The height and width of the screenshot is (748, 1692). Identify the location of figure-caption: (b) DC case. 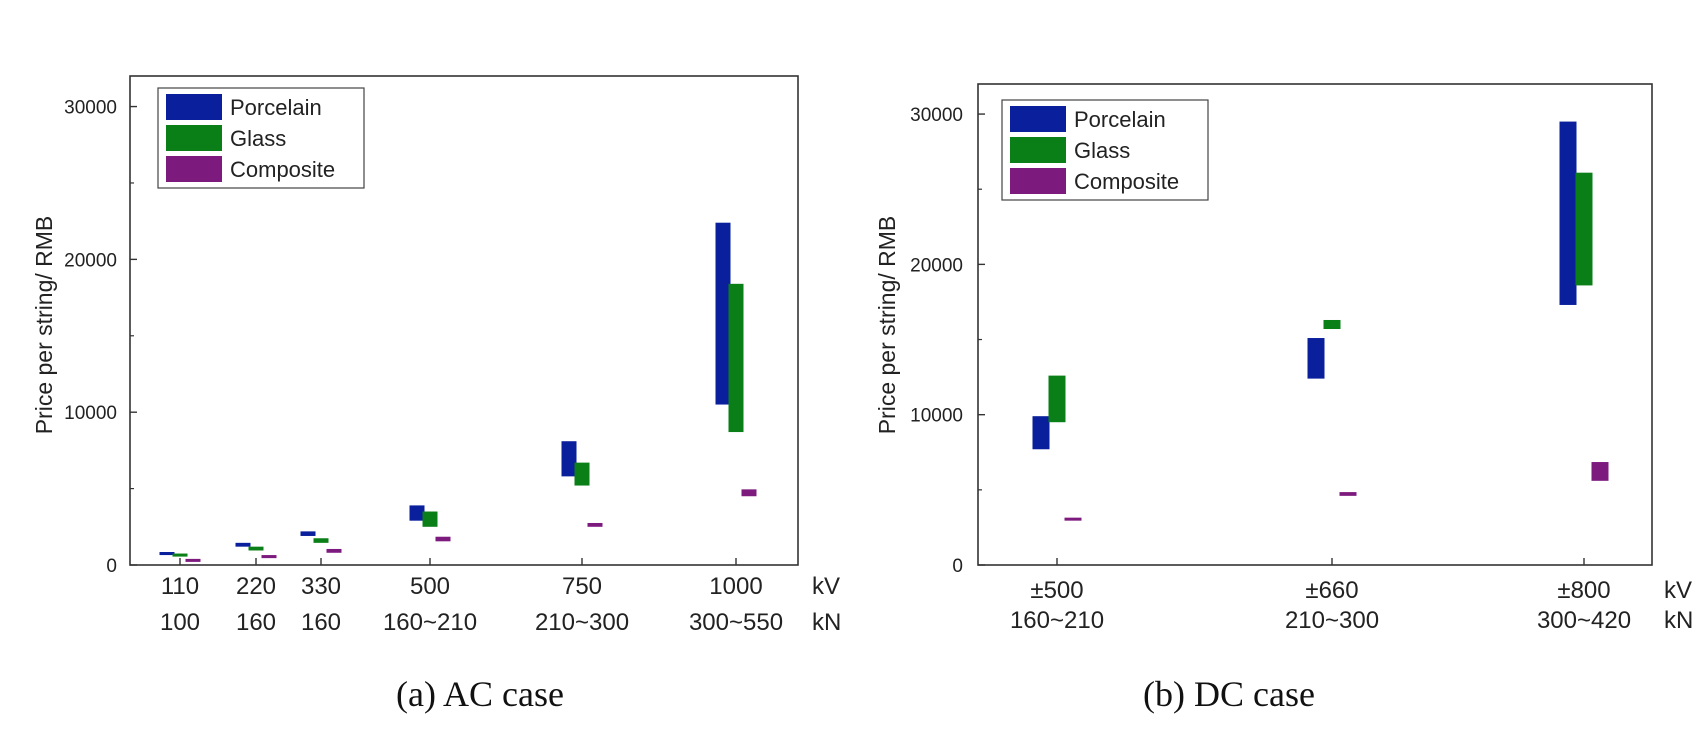
(1229, 694).